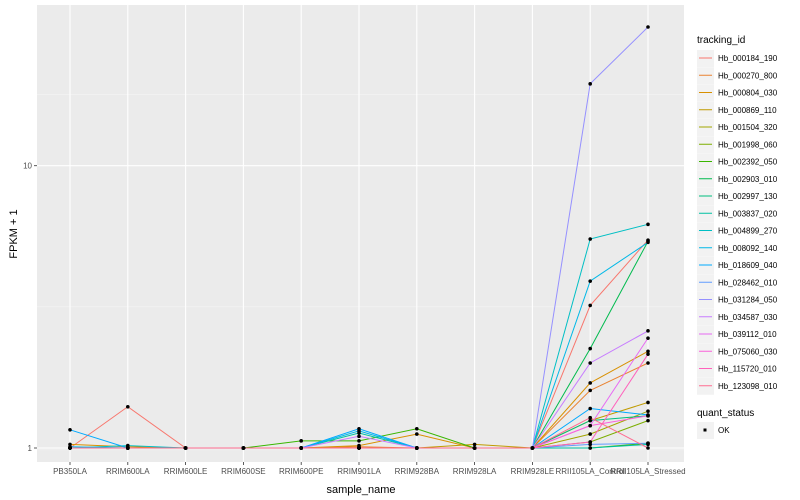  What do you see at coordinates (748, 196) in the screenshot?
I see `legend-label: Hb_002997_130` at bounding box center [748, 196].